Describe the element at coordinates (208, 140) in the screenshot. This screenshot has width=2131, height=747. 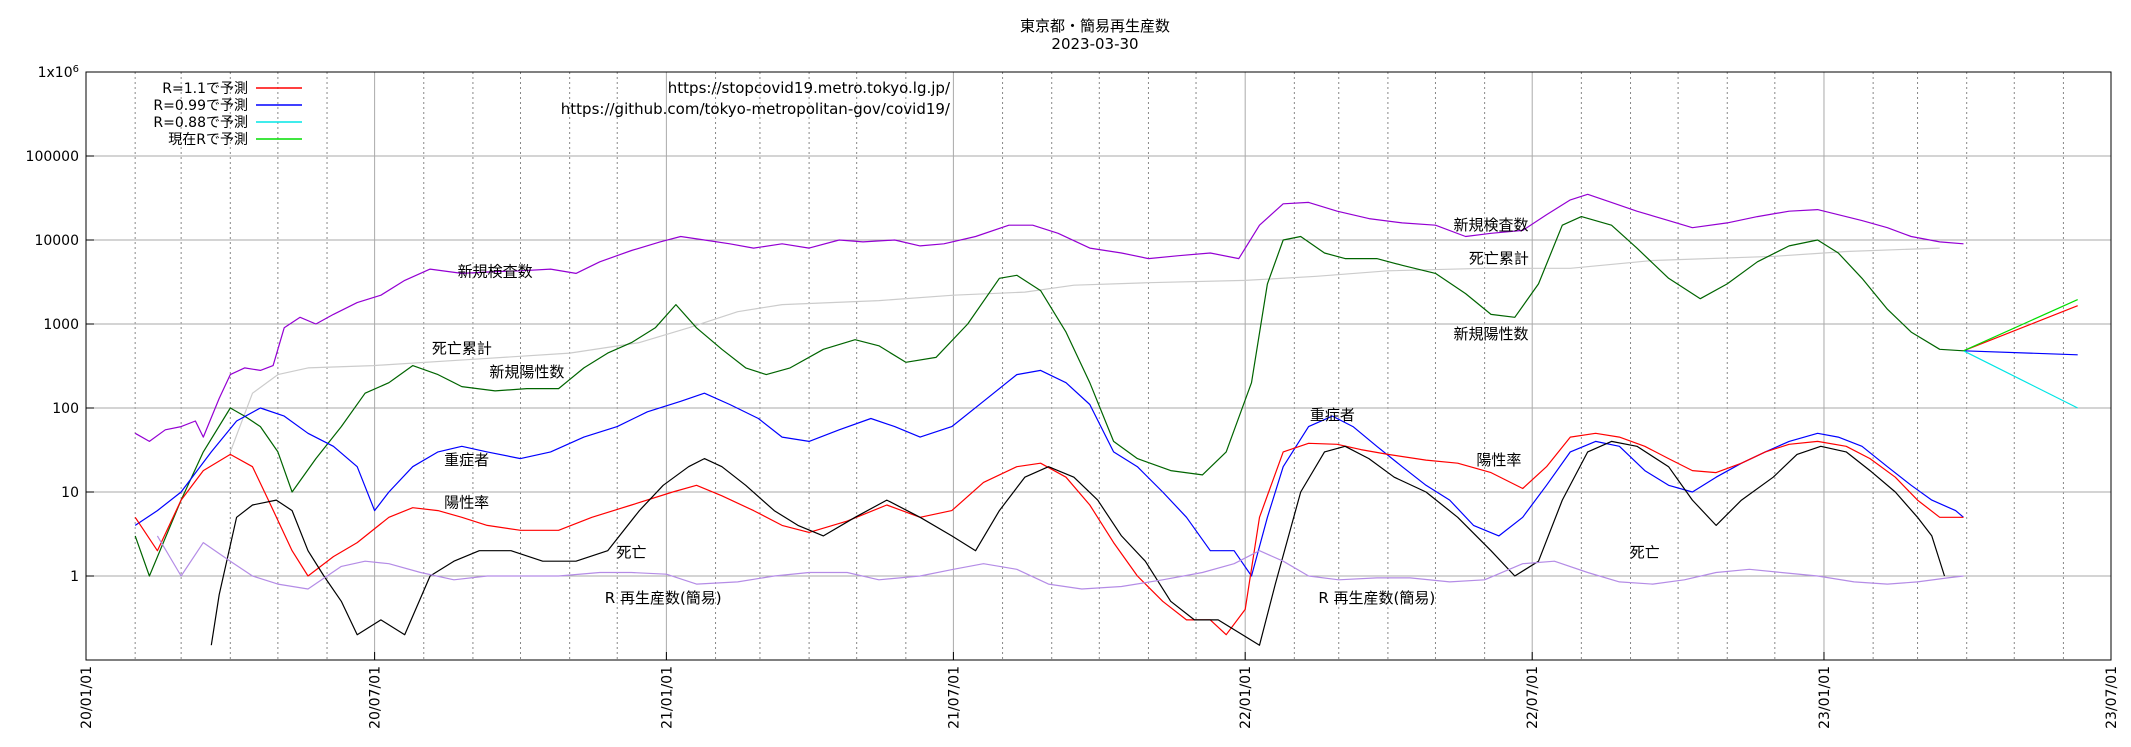
I see `legend-label: 現在Rで予測` at that location.